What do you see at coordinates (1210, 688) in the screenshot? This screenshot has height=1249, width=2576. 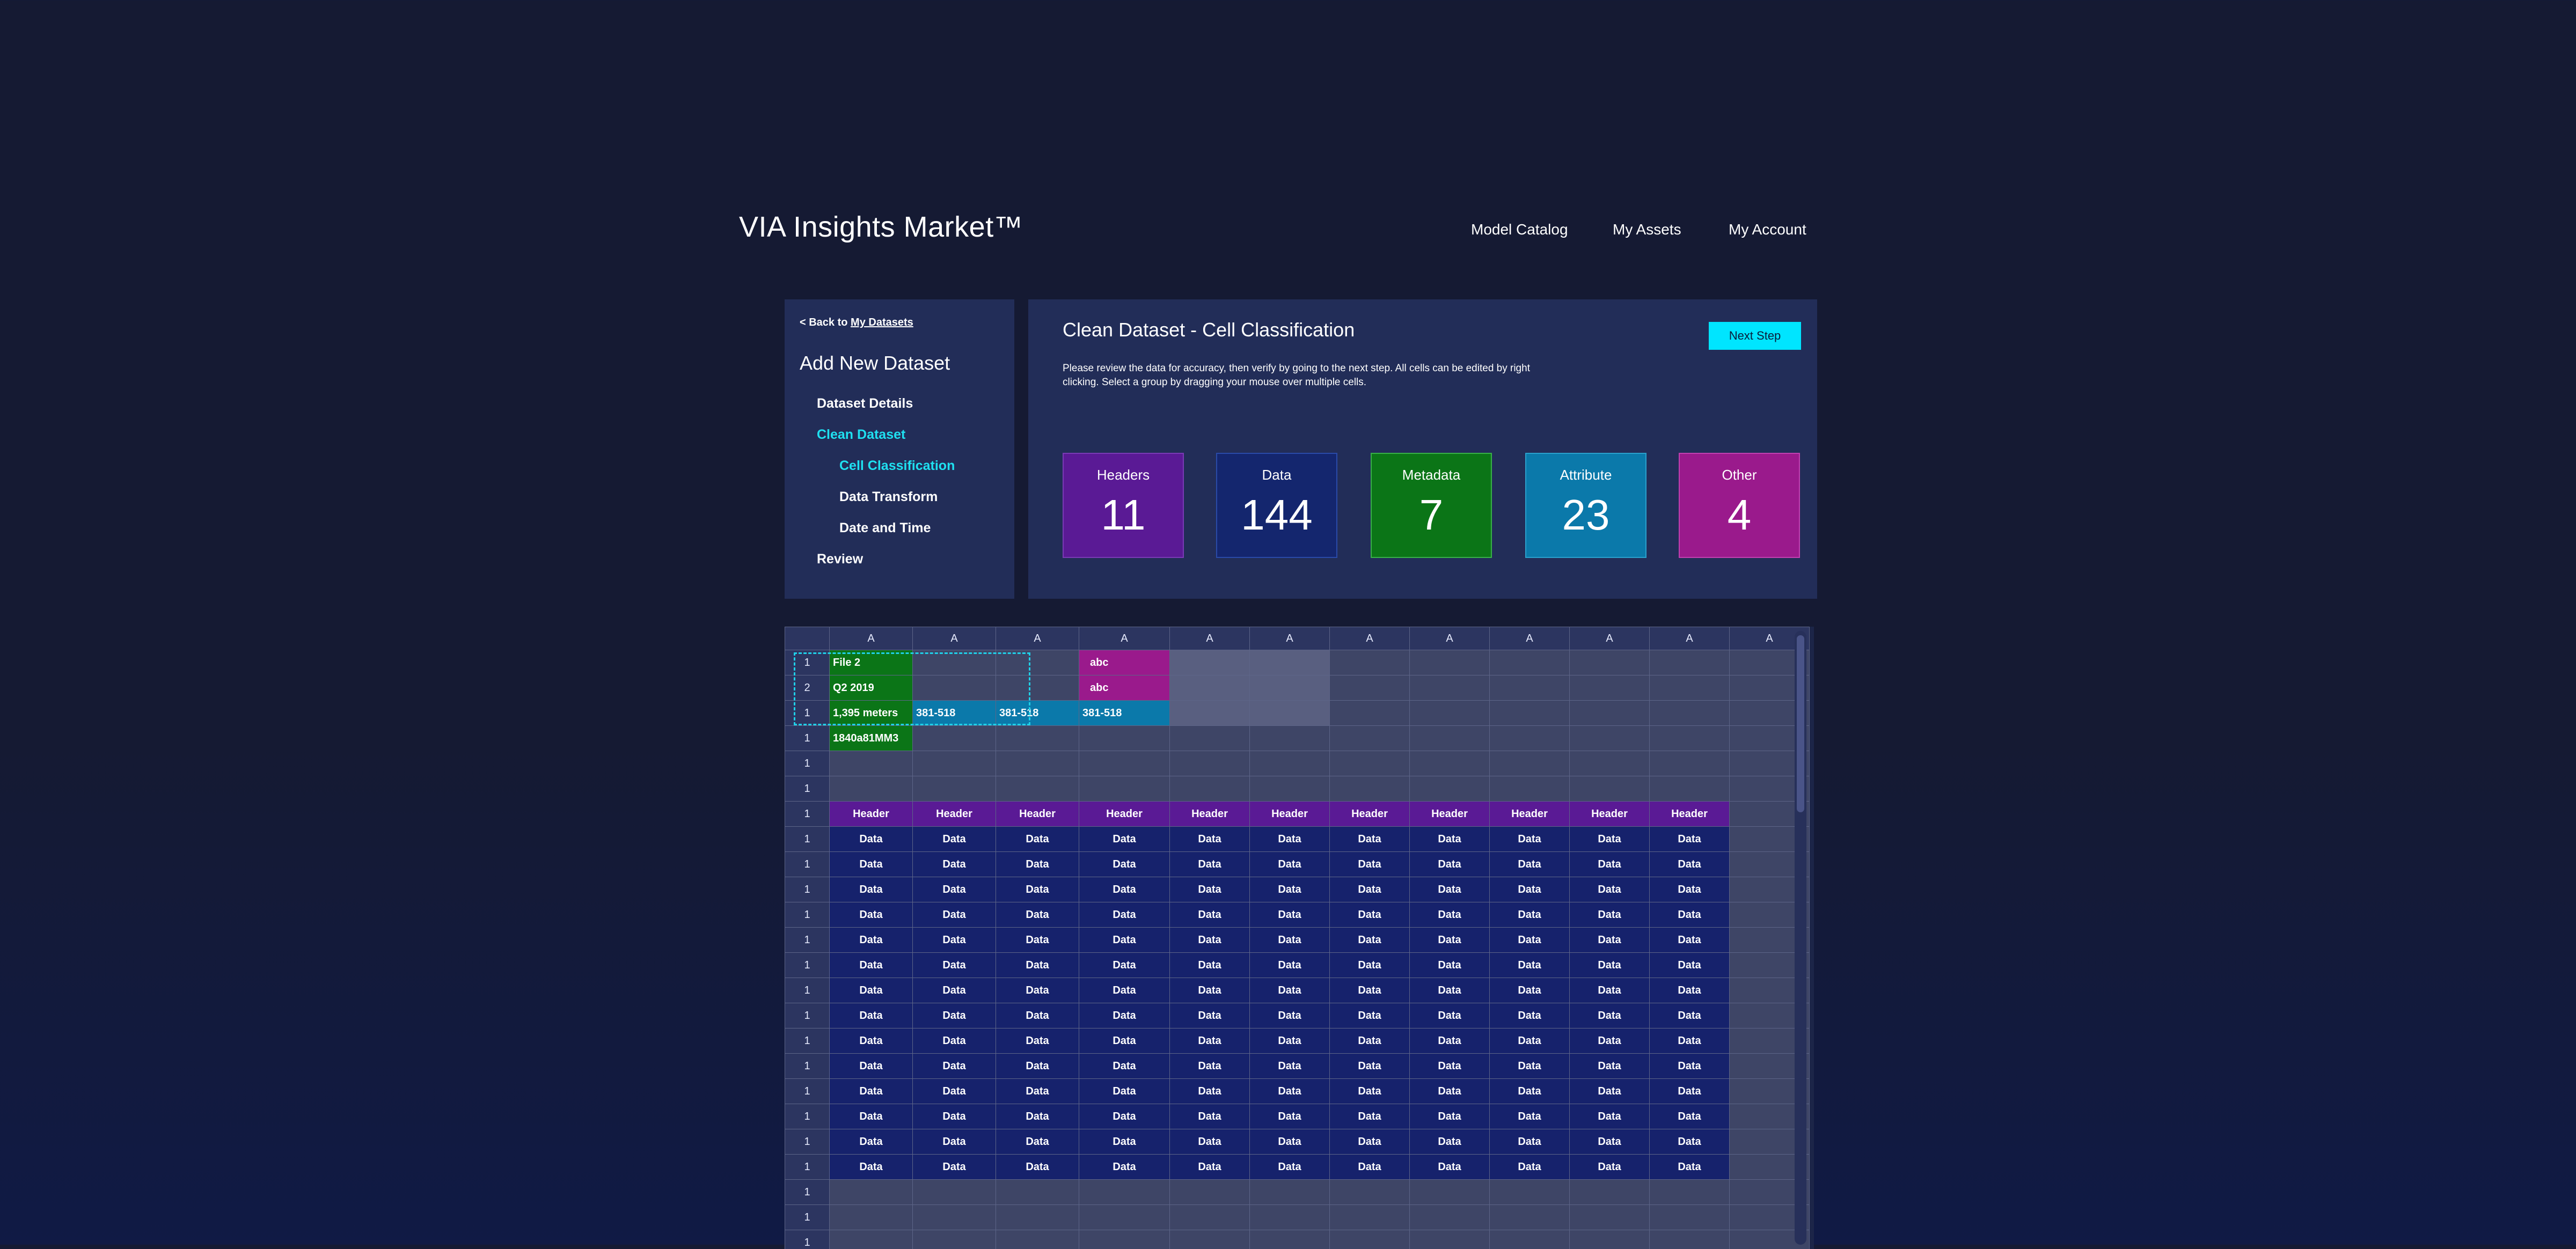 I see `selected-cell` at bounding box center [1210, 688].